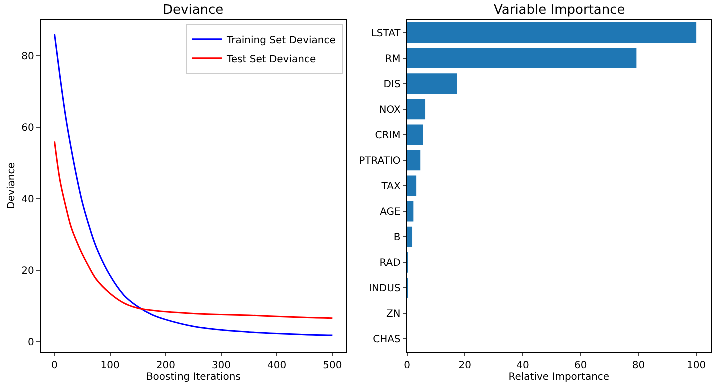  I want to click on x-axis-title: Boosting Iterations, so click(193, 377).